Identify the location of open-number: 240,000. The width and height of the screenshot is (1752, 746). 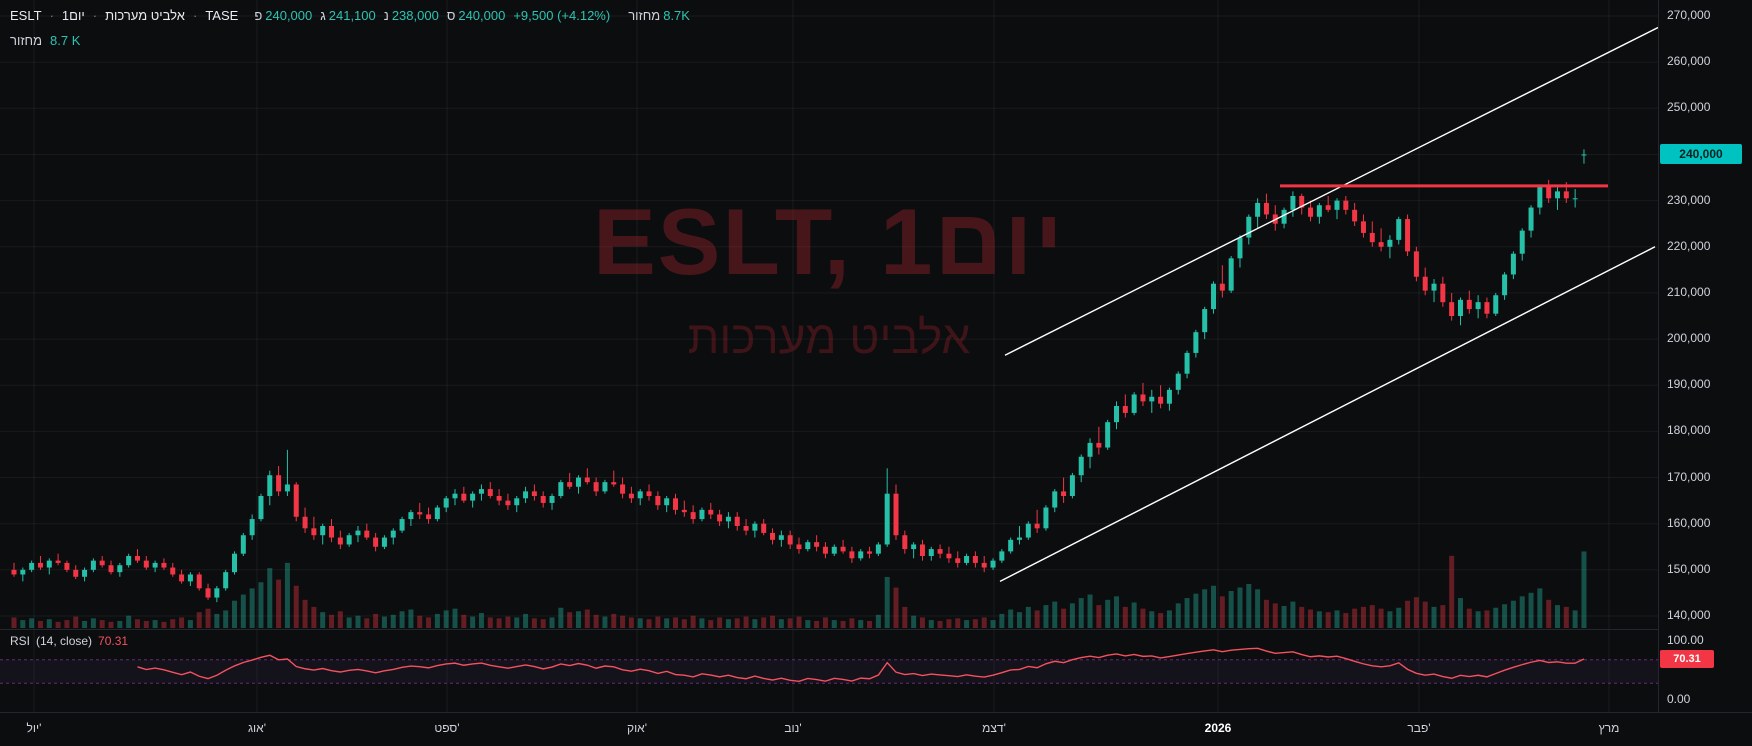
(289, 15).